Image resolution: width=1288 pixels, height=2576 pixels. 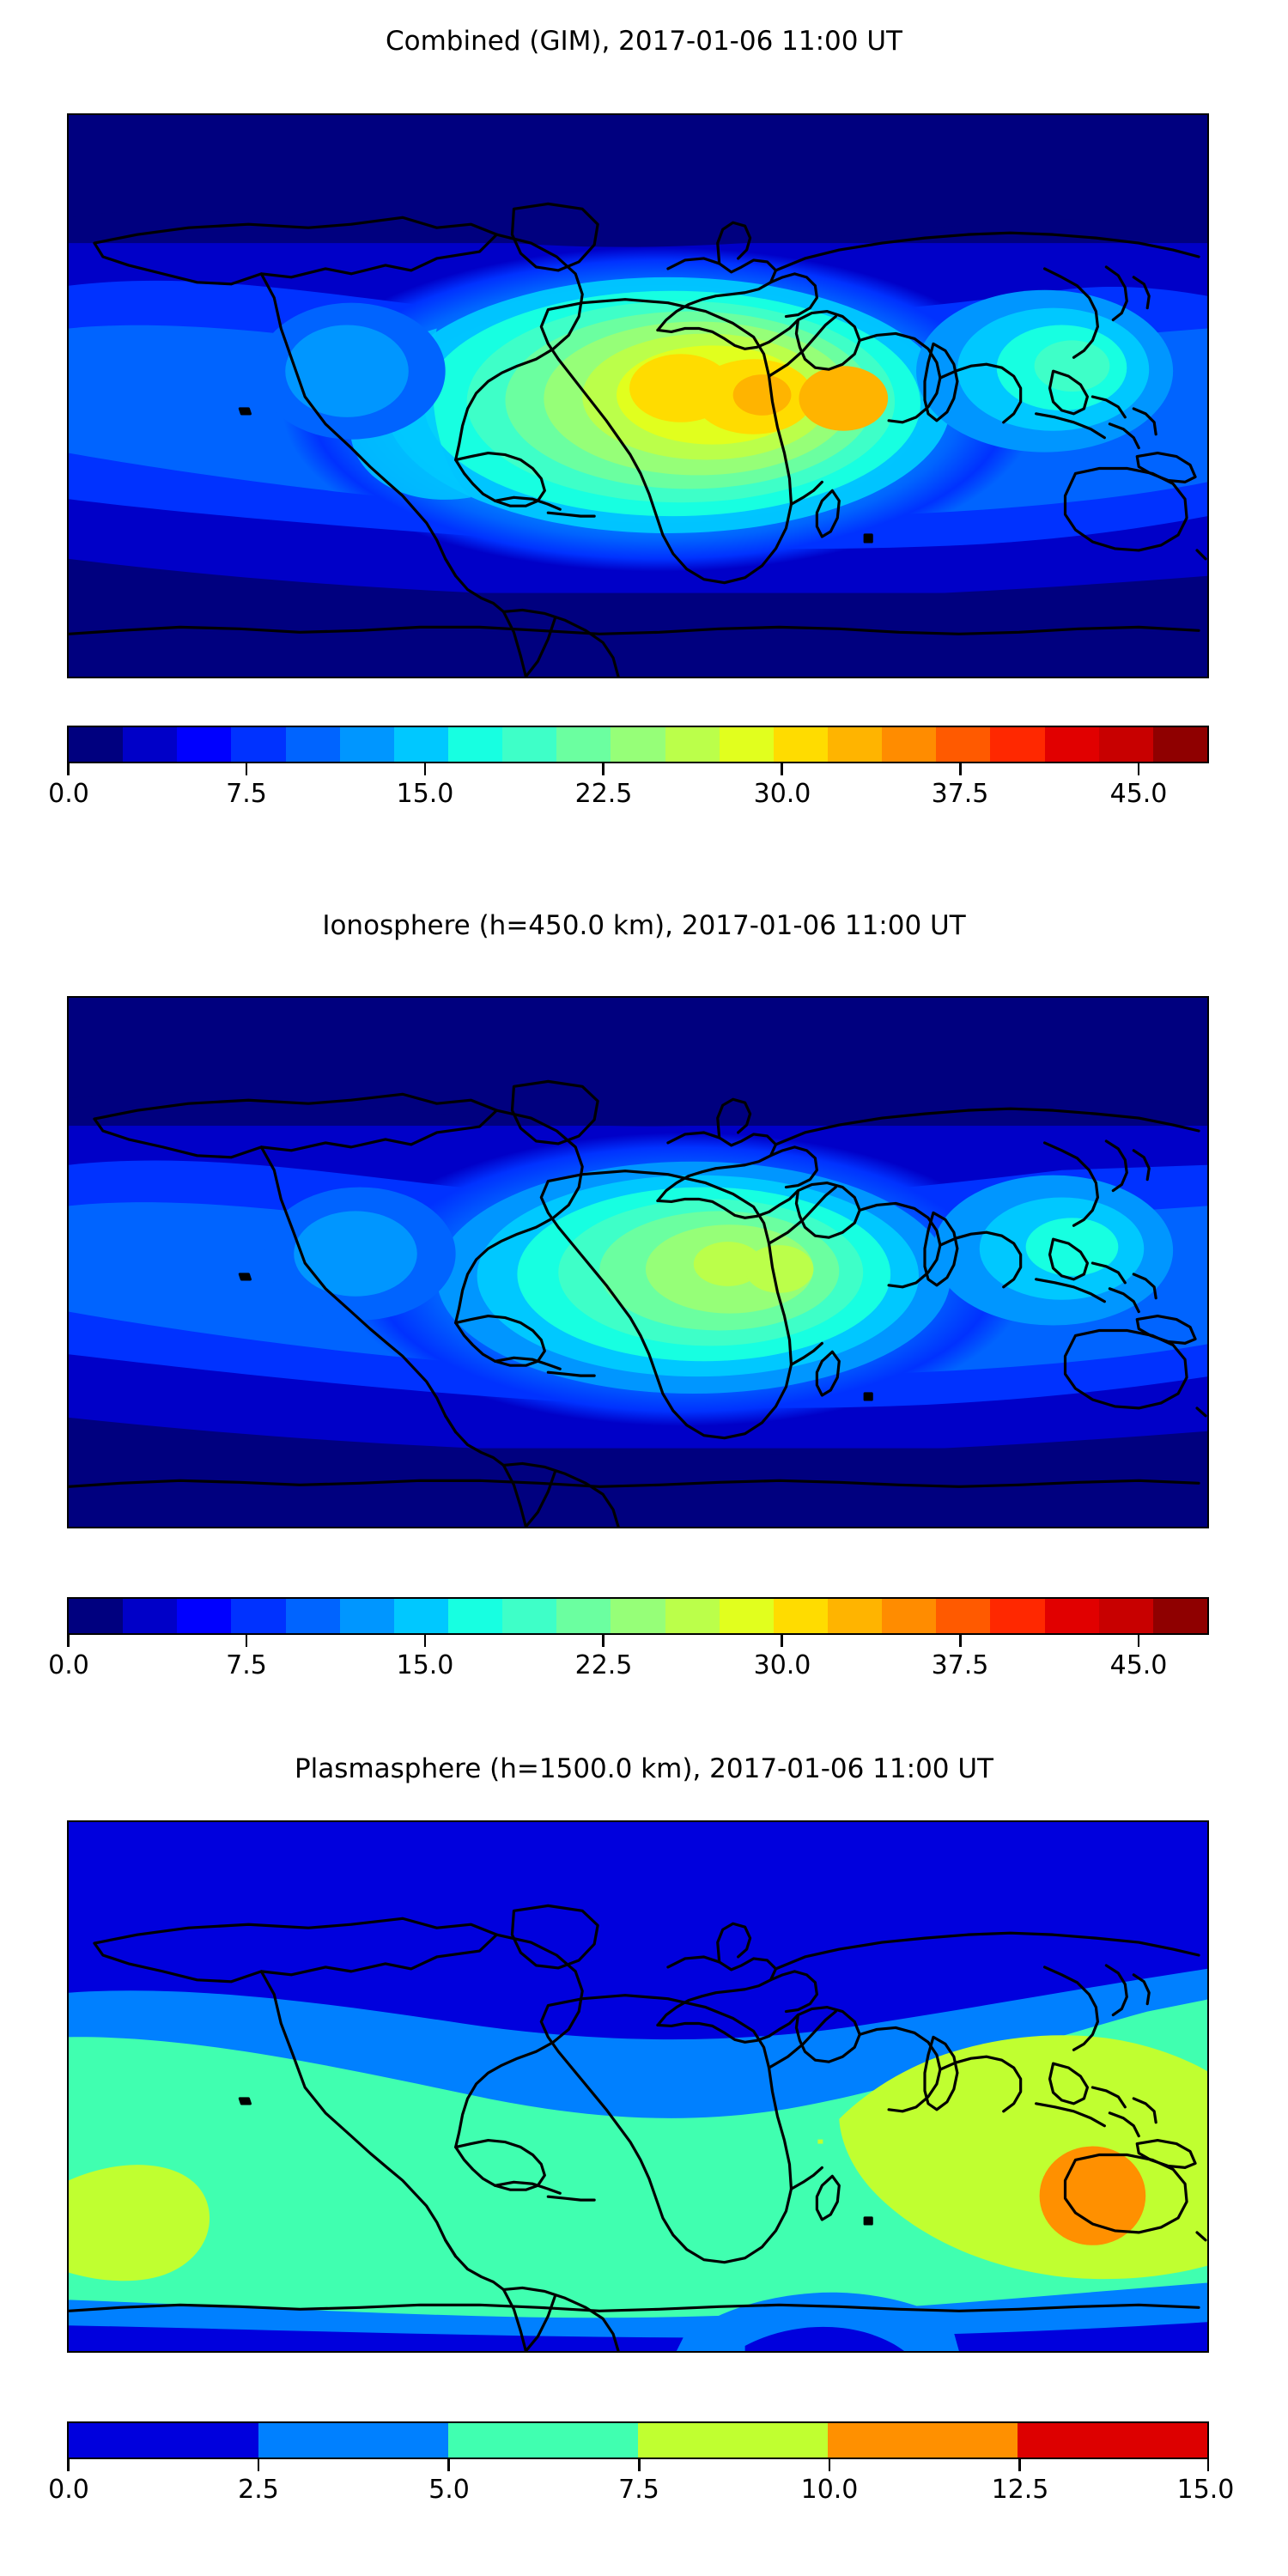 What do you see at coordinates (258, 2490) in the screenshot?
I see `colorbar-tick-label: 2.5` at bounding box center [258, 2490].